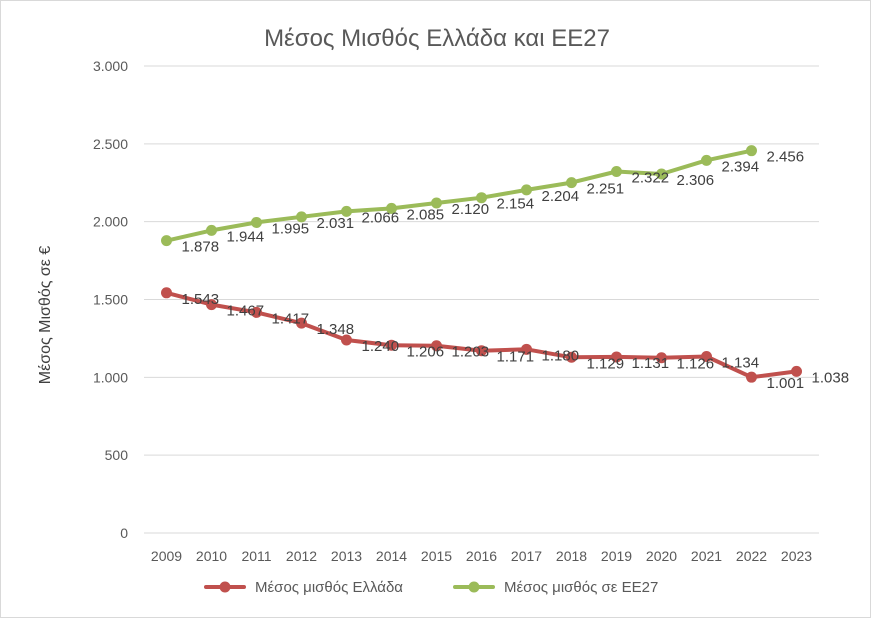  Describe the element at coordinates (301, 556) in the screenshot. I see `x-tick-label: 2012` at that location.